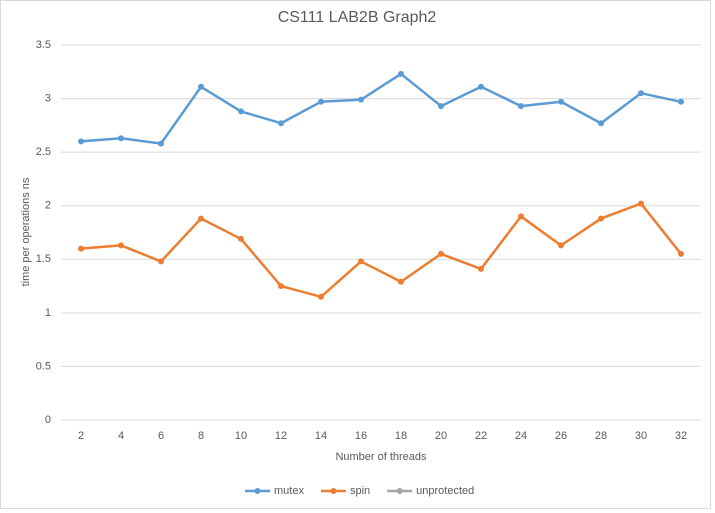 Image resolution: width=715 pixels, height=513 pixels. What do you see at coordinates (321, 436) in the screenshot?
I see `x-tick-label: 14` at bounding box center [321, 436].